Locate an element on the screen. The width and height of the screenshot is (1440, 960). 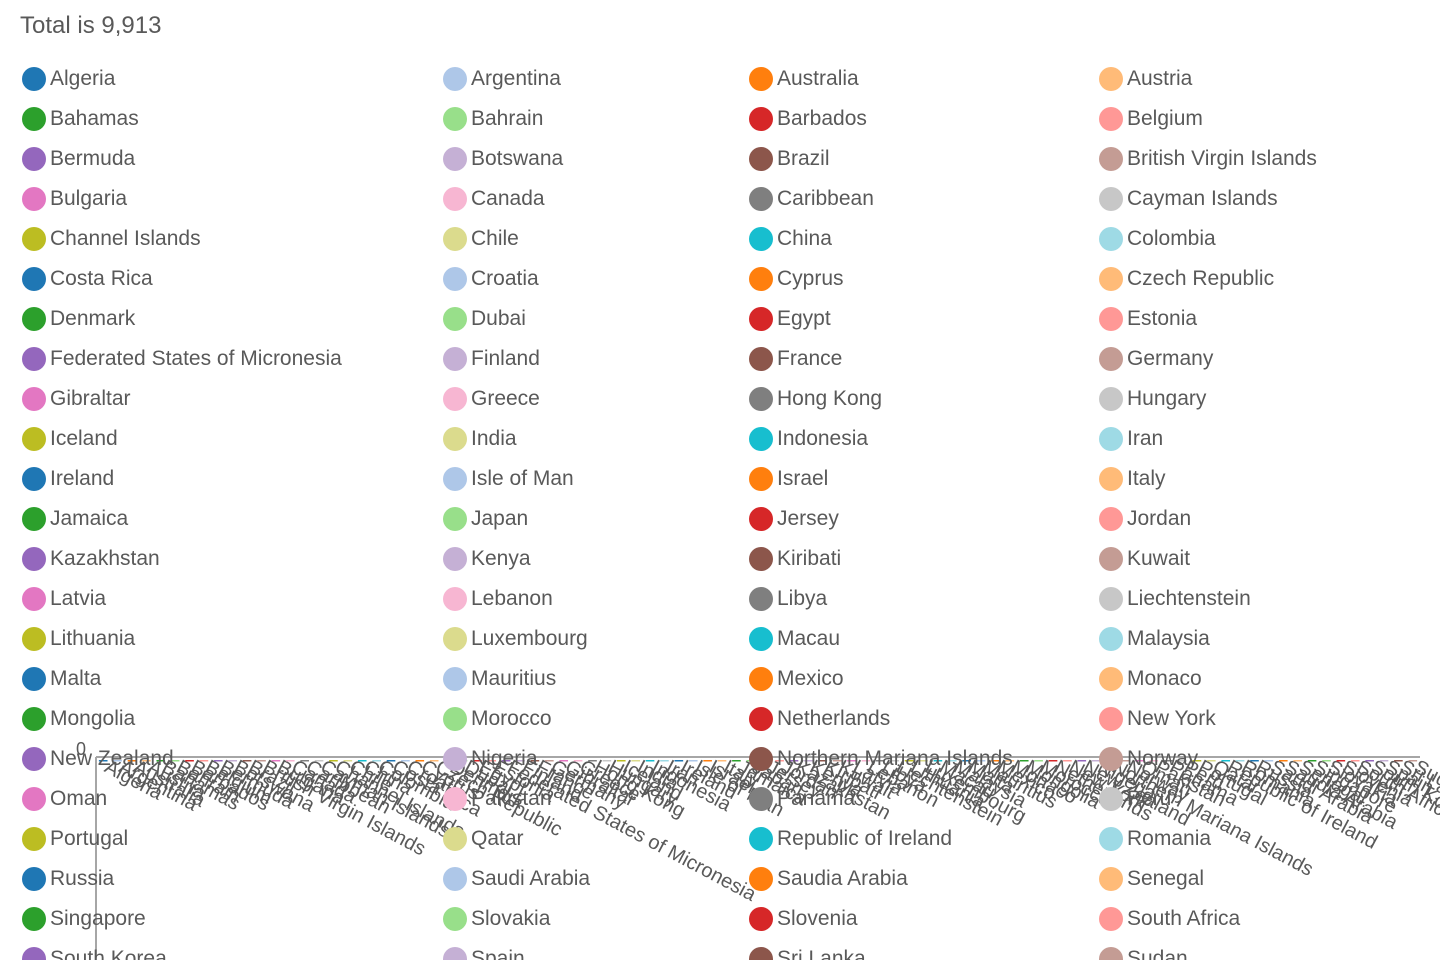
bar-botswana is located at coordinates (233, 761).